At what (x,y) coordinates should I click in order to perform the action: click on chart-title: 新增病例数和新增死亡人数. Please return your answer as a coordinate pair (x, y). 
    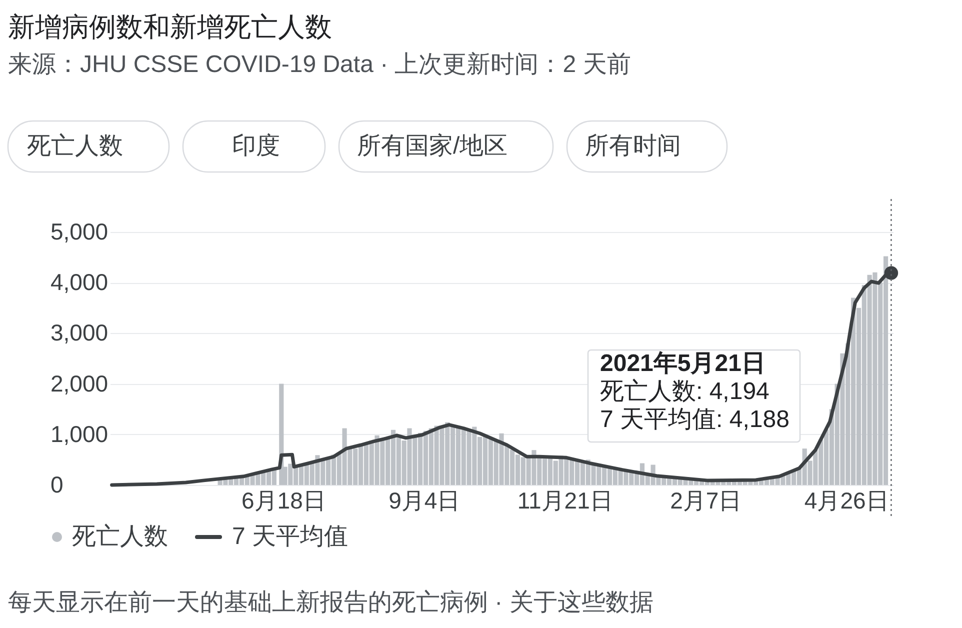
    Looking at the image, I should click on (170, 27).